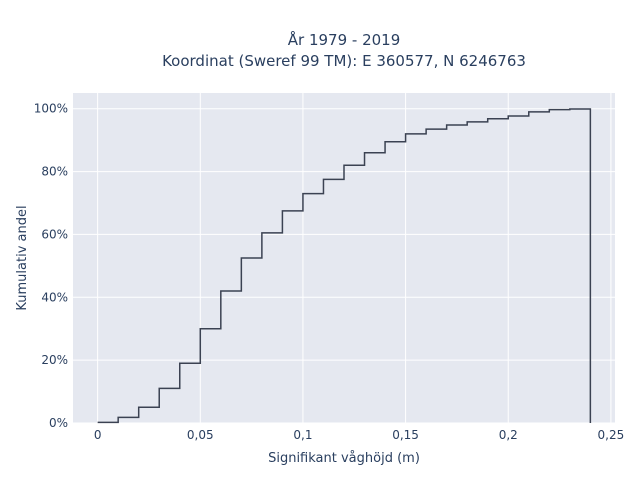  Describe the element at coordinates (54, 172) in the screenshot. I see `y-tick-label: 80%` at that location.